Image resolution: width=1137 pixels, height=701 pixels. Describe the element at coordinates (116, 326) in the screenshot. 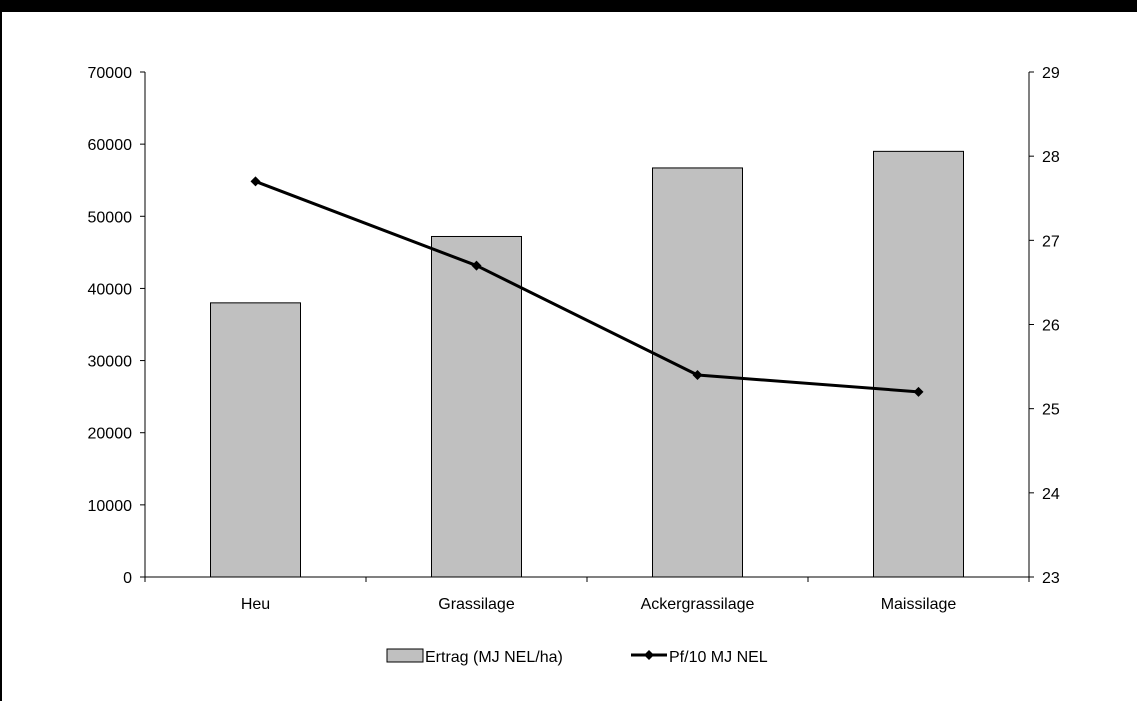

I see `left-y-ticks: 0 10000 20000 30000 40000 50000 60000 70000` at that location.